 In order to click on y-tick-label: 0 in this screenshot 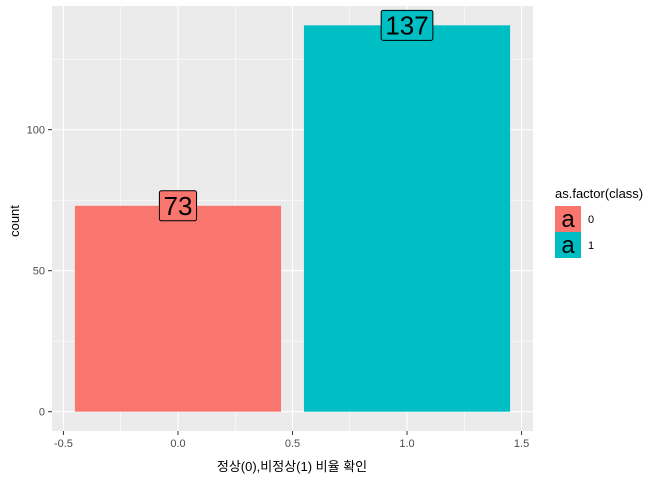, I will do `click(42, 413)`.